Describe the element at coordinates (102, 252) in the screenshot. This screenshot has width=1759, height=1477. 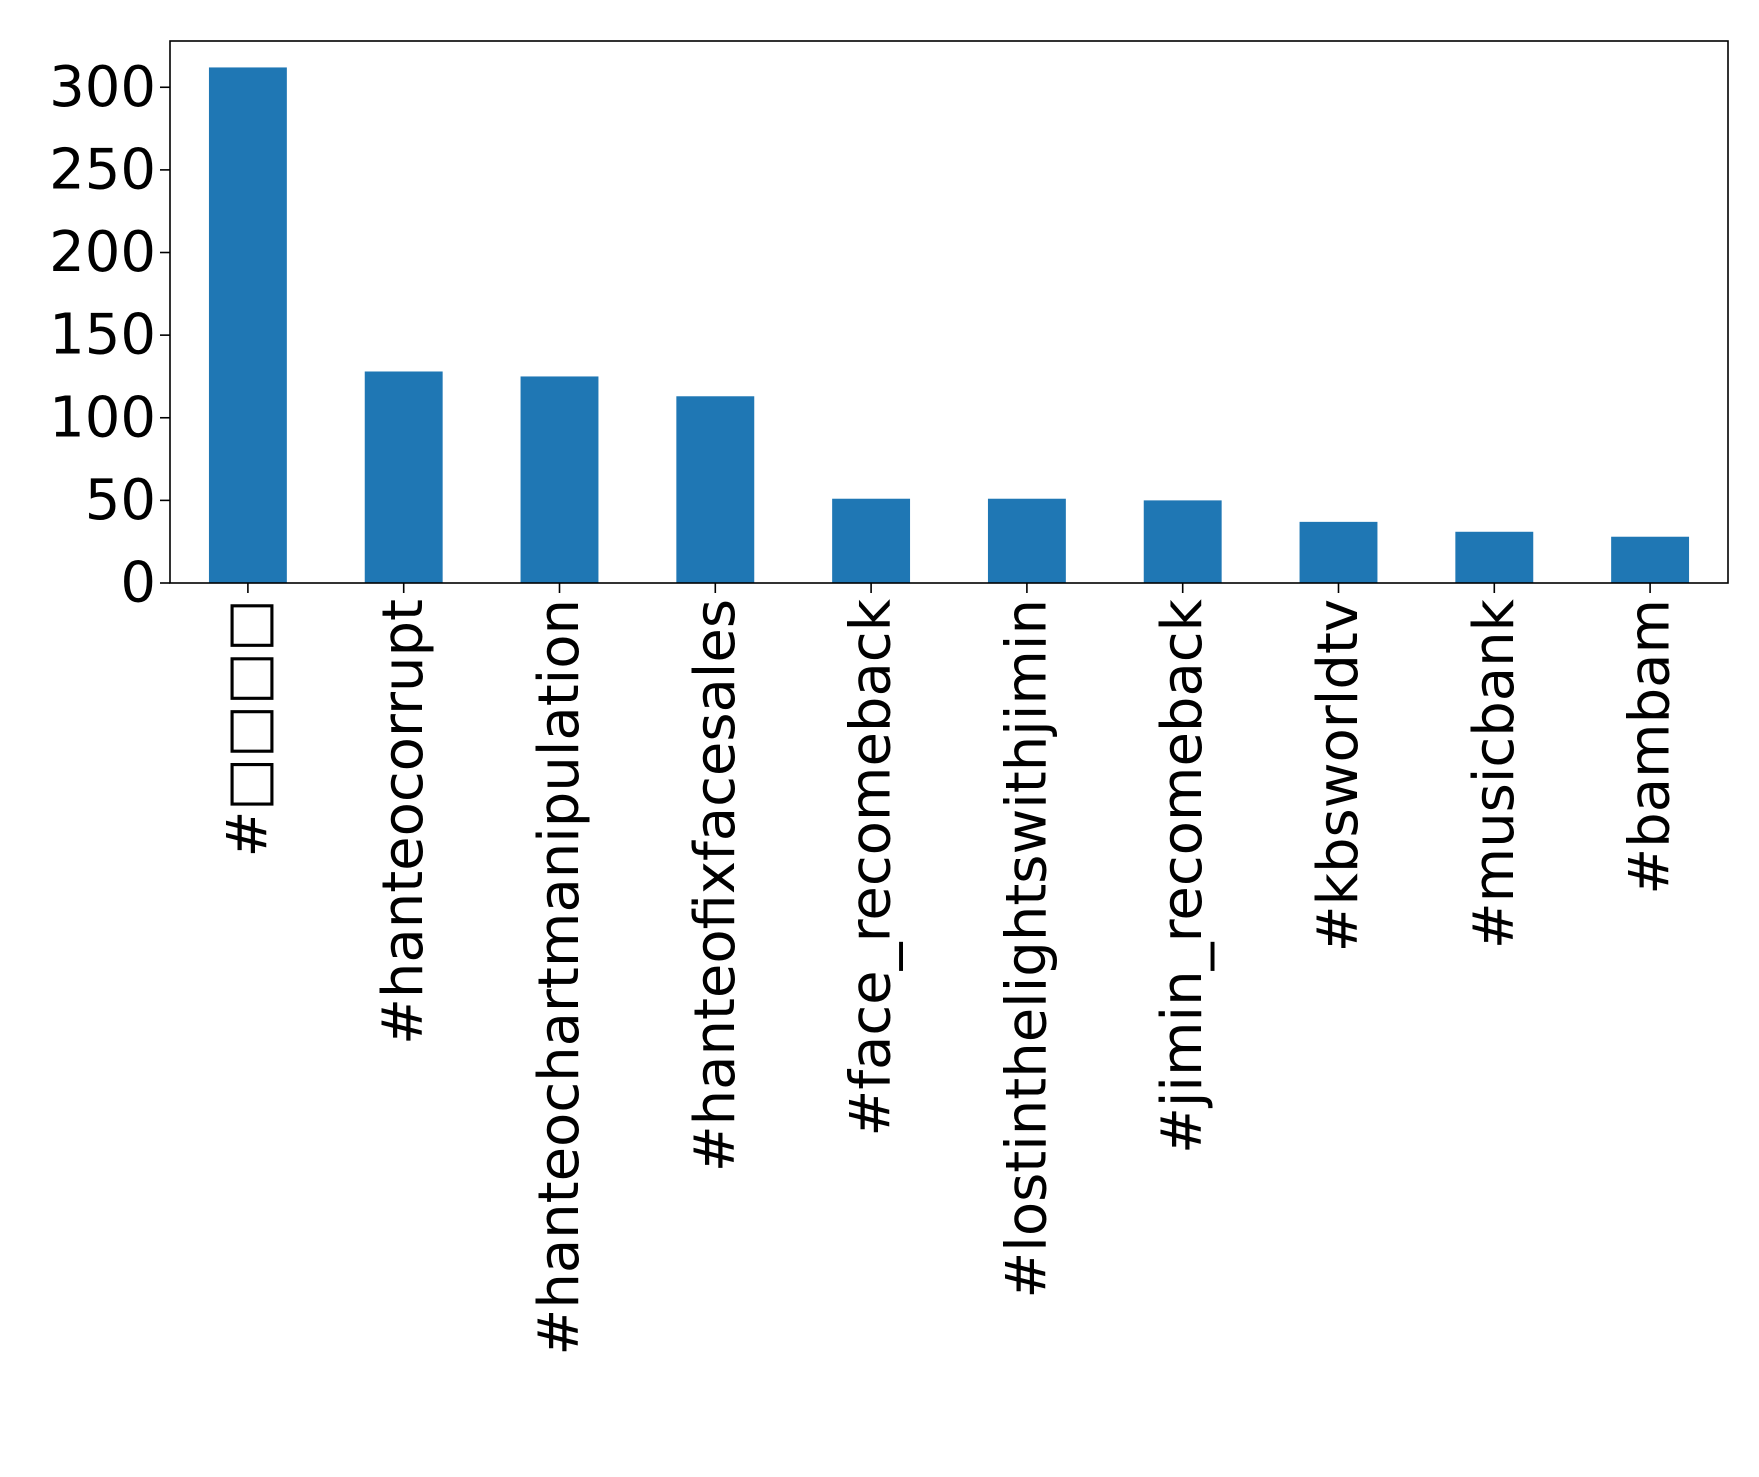
I see `y-tick-label: 200` at that location.